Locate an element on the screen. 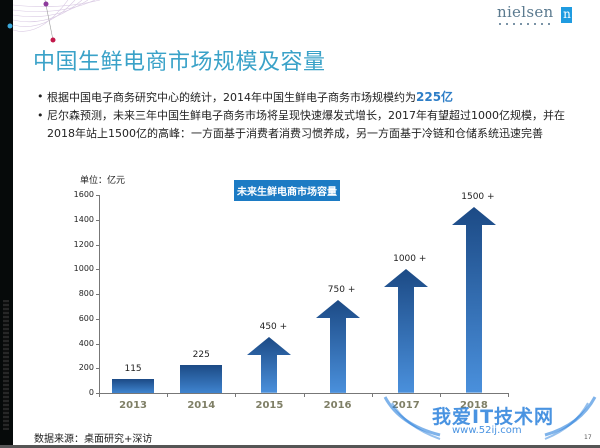  value-label: 115 is located at coordinates (133, 368).